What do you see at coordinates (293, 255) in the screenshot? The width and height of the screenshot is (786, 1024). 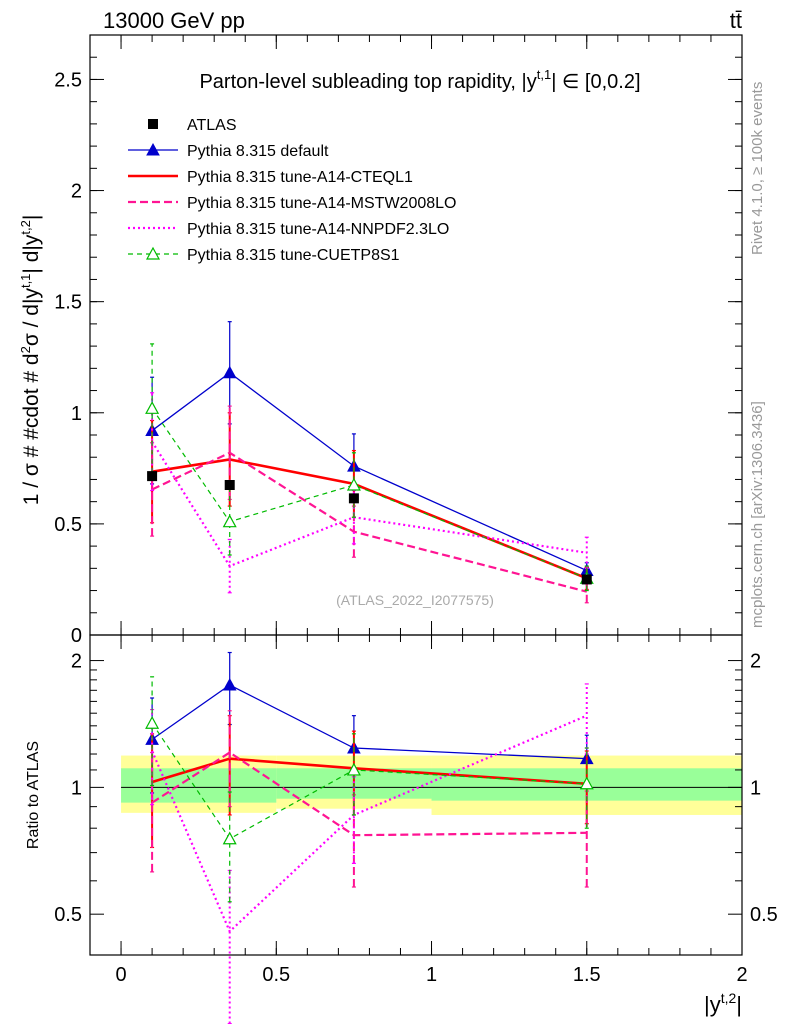 I see `legend-label-pythia-8-315-tune-cuetp8s1: Pythia 8.315 tune-CUETP8S1` at bounding box center [293, 255].